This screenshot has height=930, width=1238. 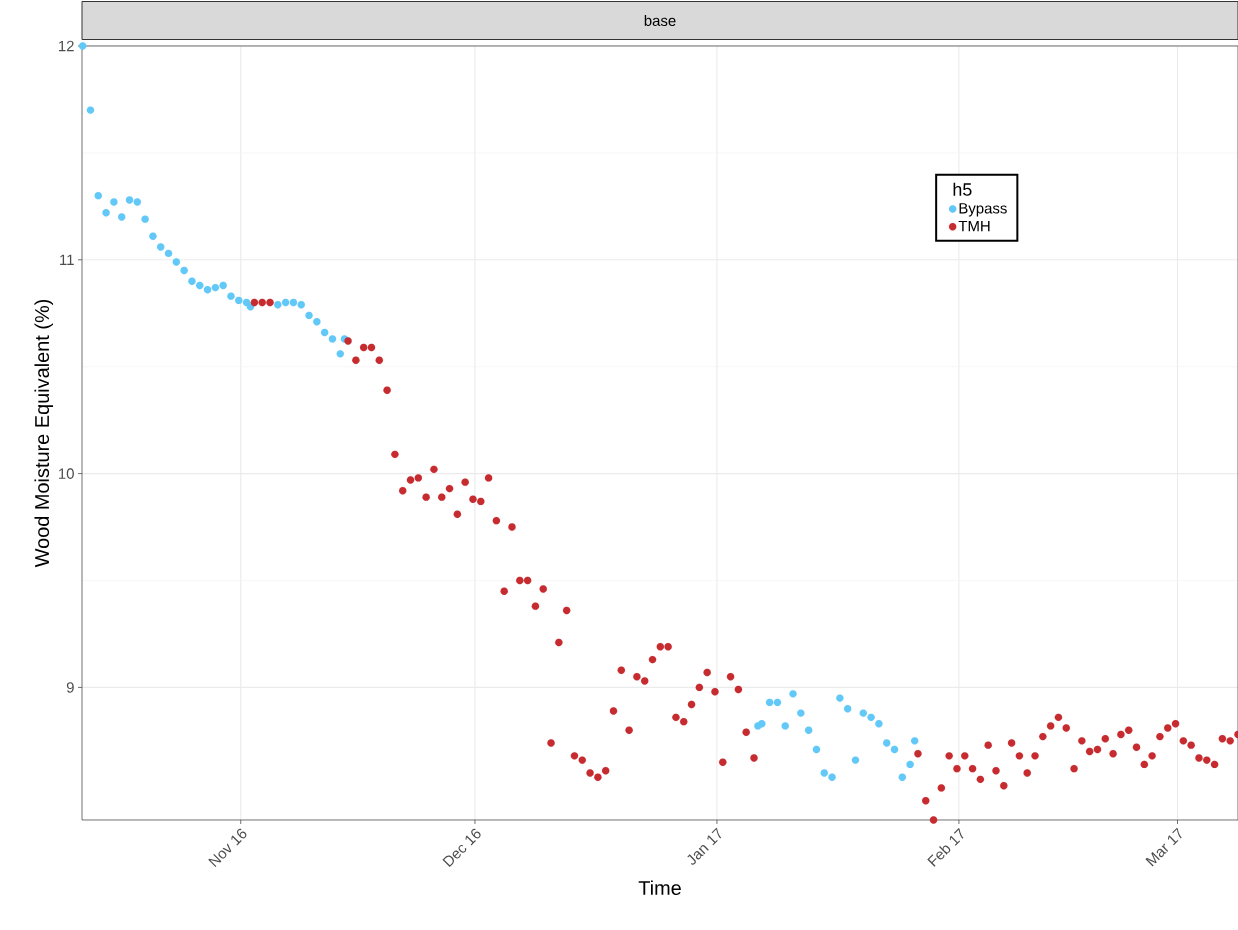 I want to click on legend-label: Bypass, so click(x=983, y=210).